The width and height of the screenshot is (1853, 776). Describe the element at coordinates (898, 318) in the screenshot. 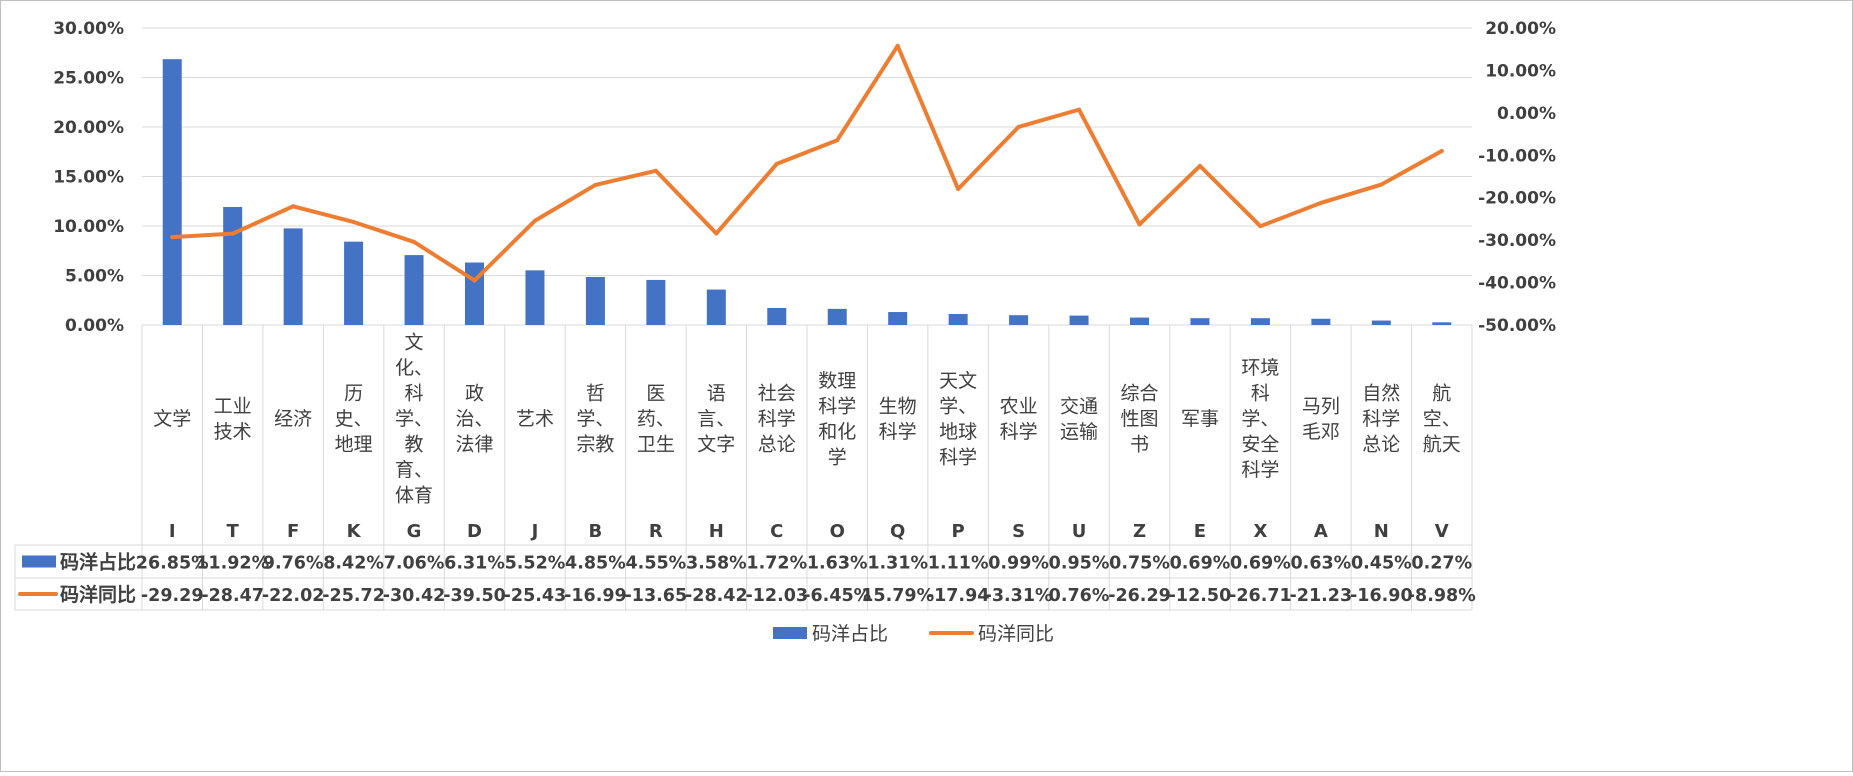

I see `bar-Q` at that location.